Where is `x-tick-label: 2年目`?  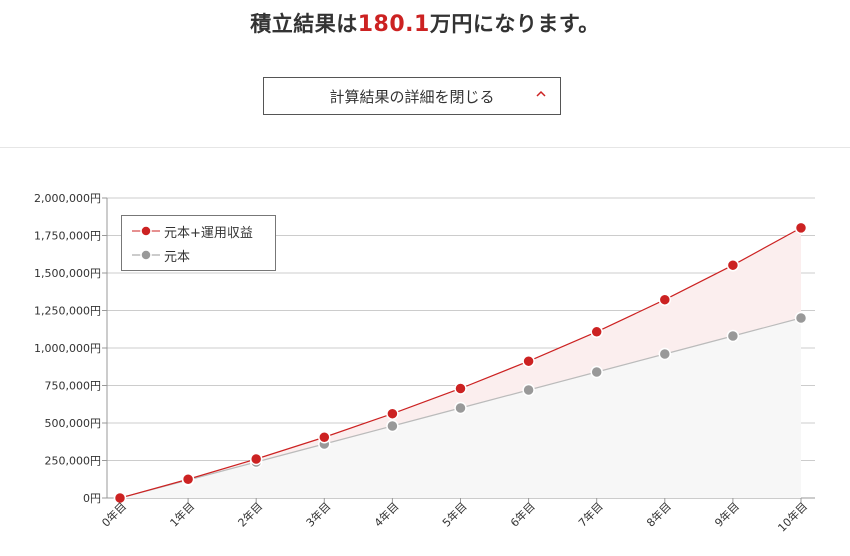
x-tick-label: 2年目 is located at coordinates (250, 514).